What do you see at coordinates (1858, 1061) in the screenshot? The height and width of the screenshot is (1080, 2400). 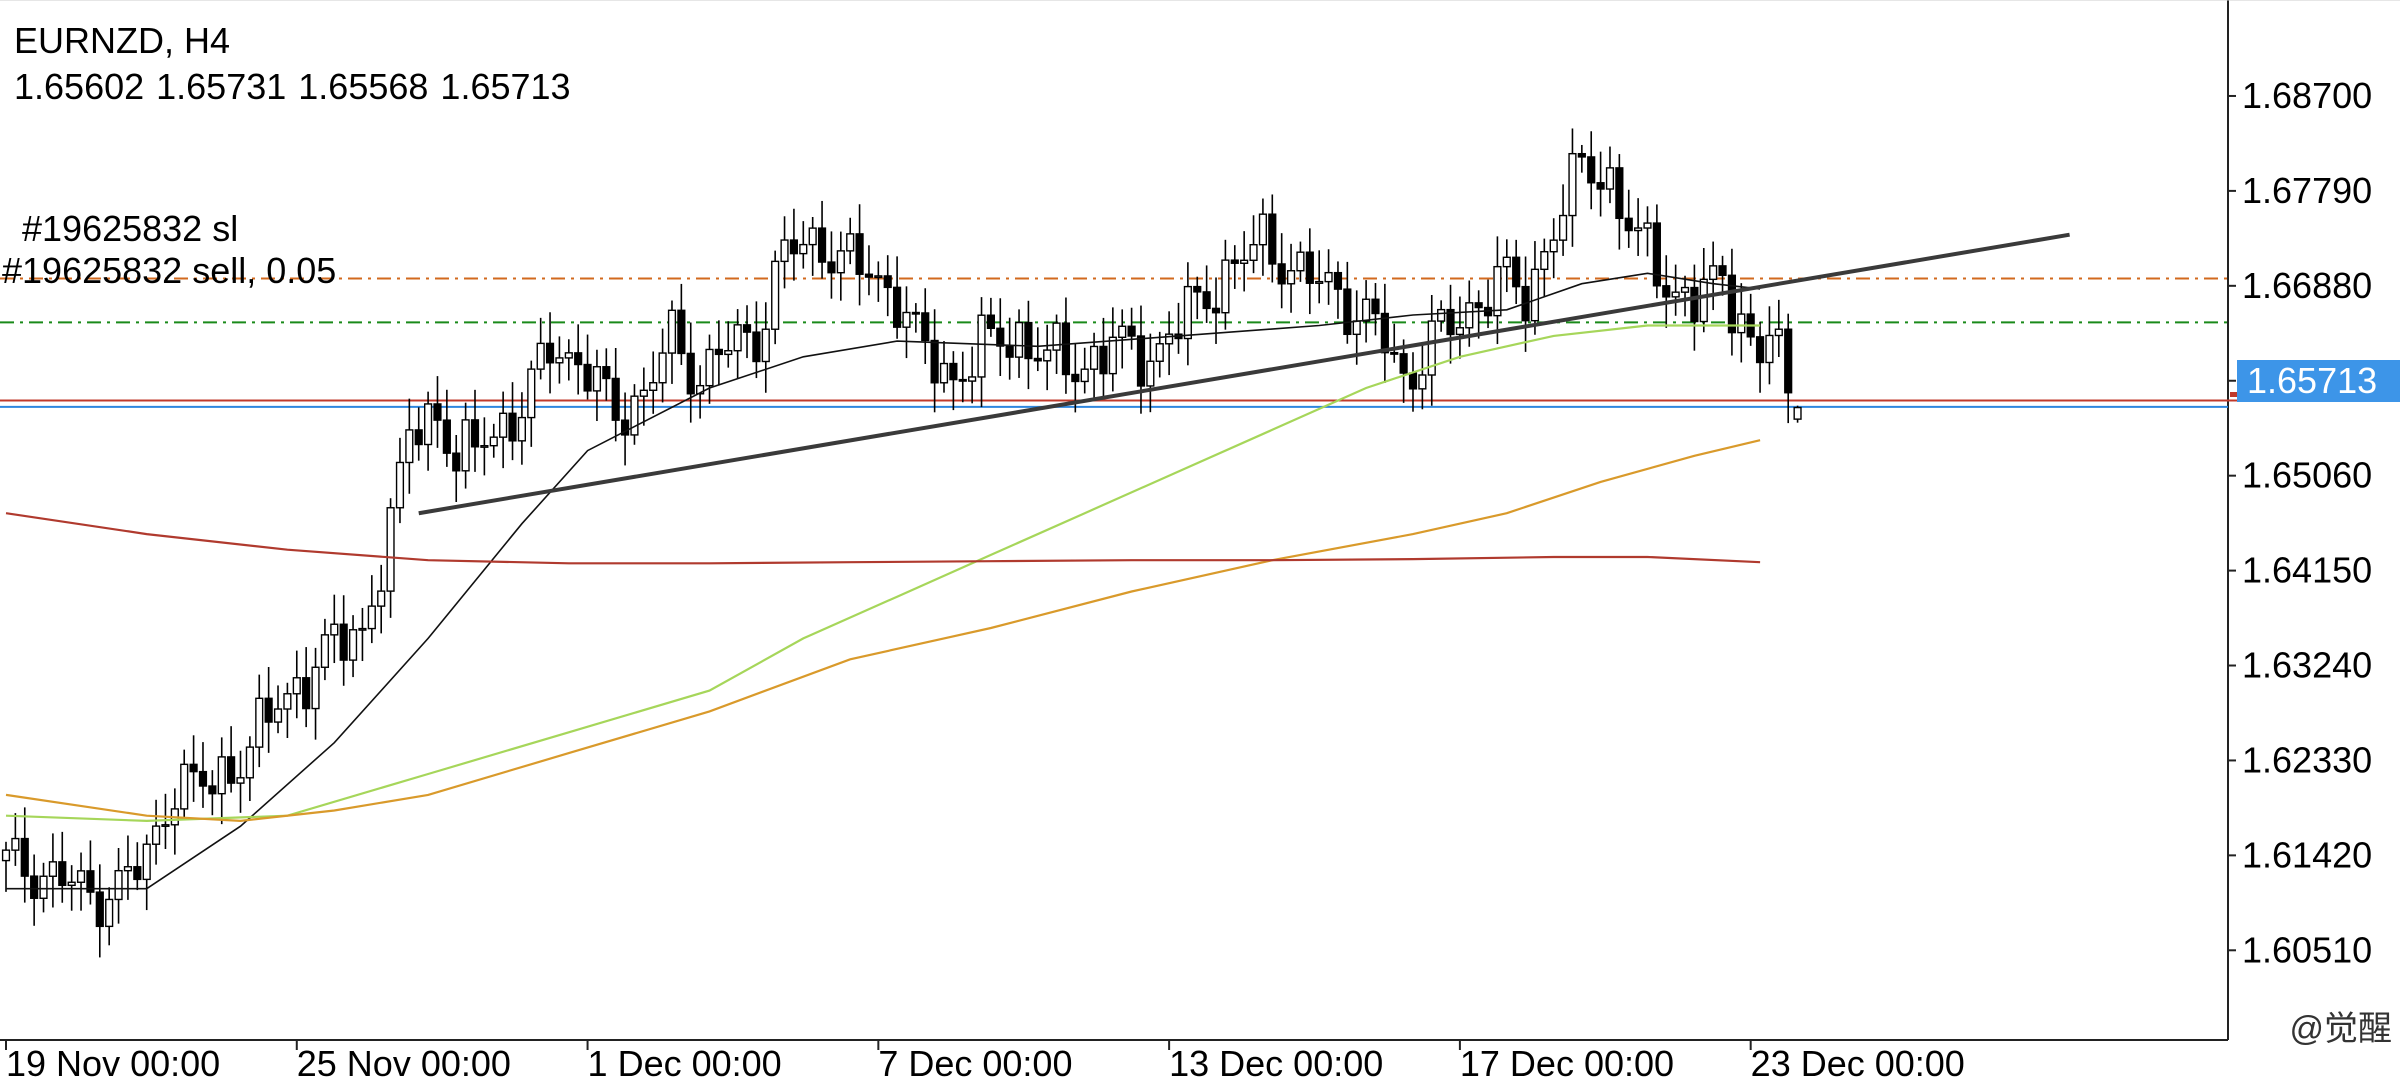 I see `time-tick-label: 23 Dec 00:00` at bounding box center [1858, 1061].